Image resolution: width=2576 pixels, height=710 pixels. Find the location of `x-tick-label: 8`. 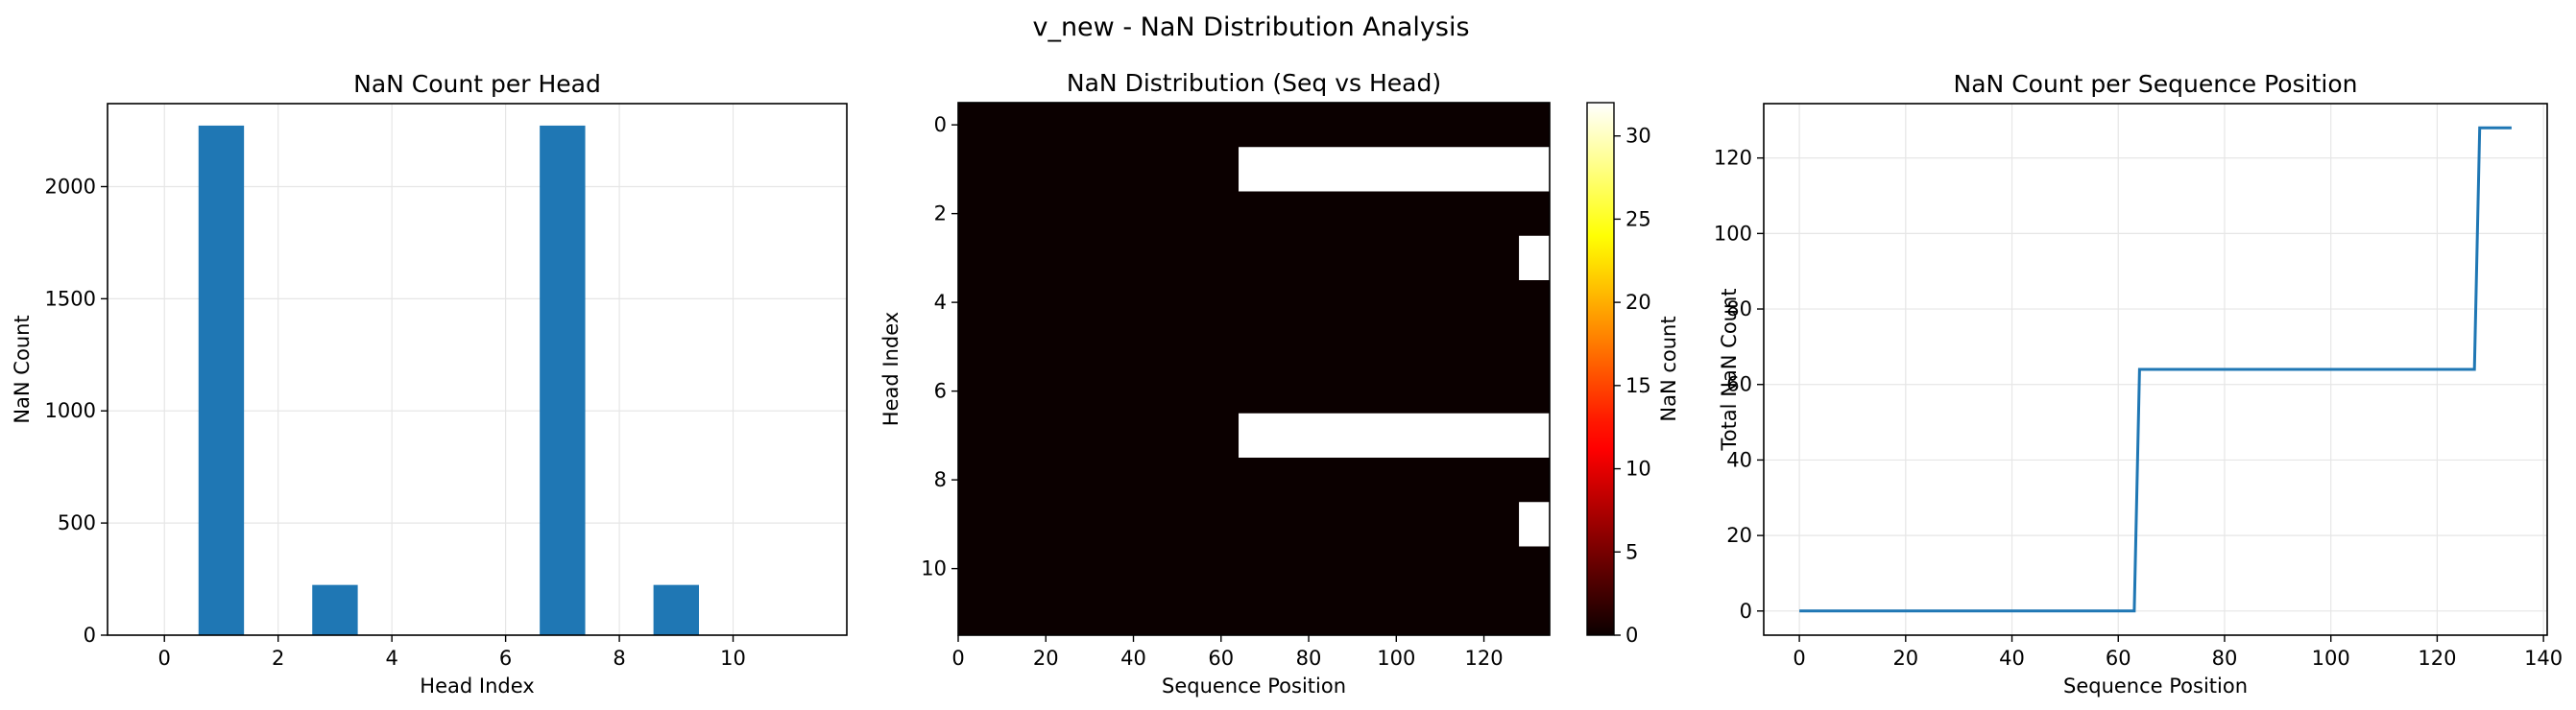

x-tick-label: 8 is located at coordinates (619, 658).